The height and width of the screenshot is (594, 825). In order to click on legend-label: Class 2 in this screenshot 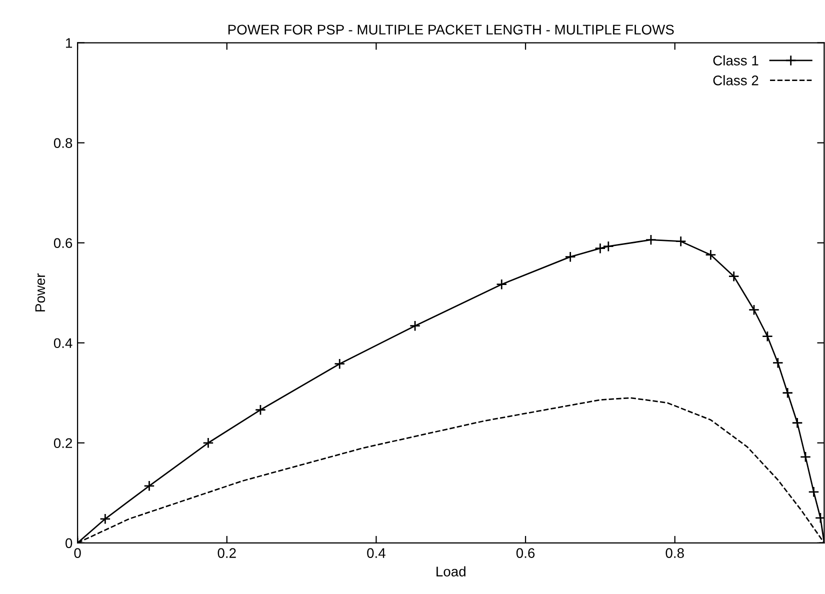, I will do `click(735, 80)`.